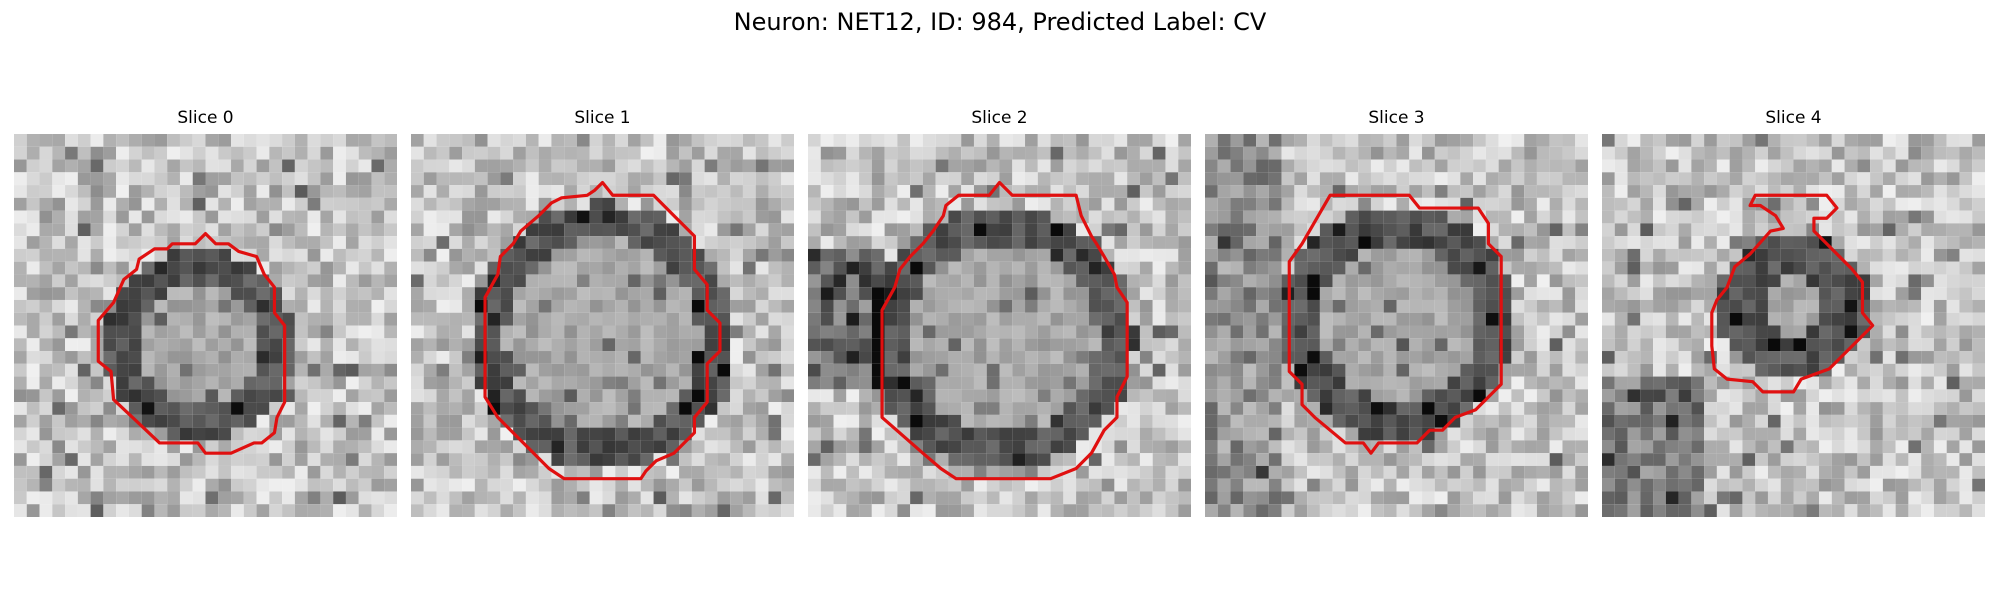 The width and height of the screenshot is (2000, 600). Describe the element at coordinates (1793, 118) in the screenshot. I see `slice-title: Slice 4` at that location.